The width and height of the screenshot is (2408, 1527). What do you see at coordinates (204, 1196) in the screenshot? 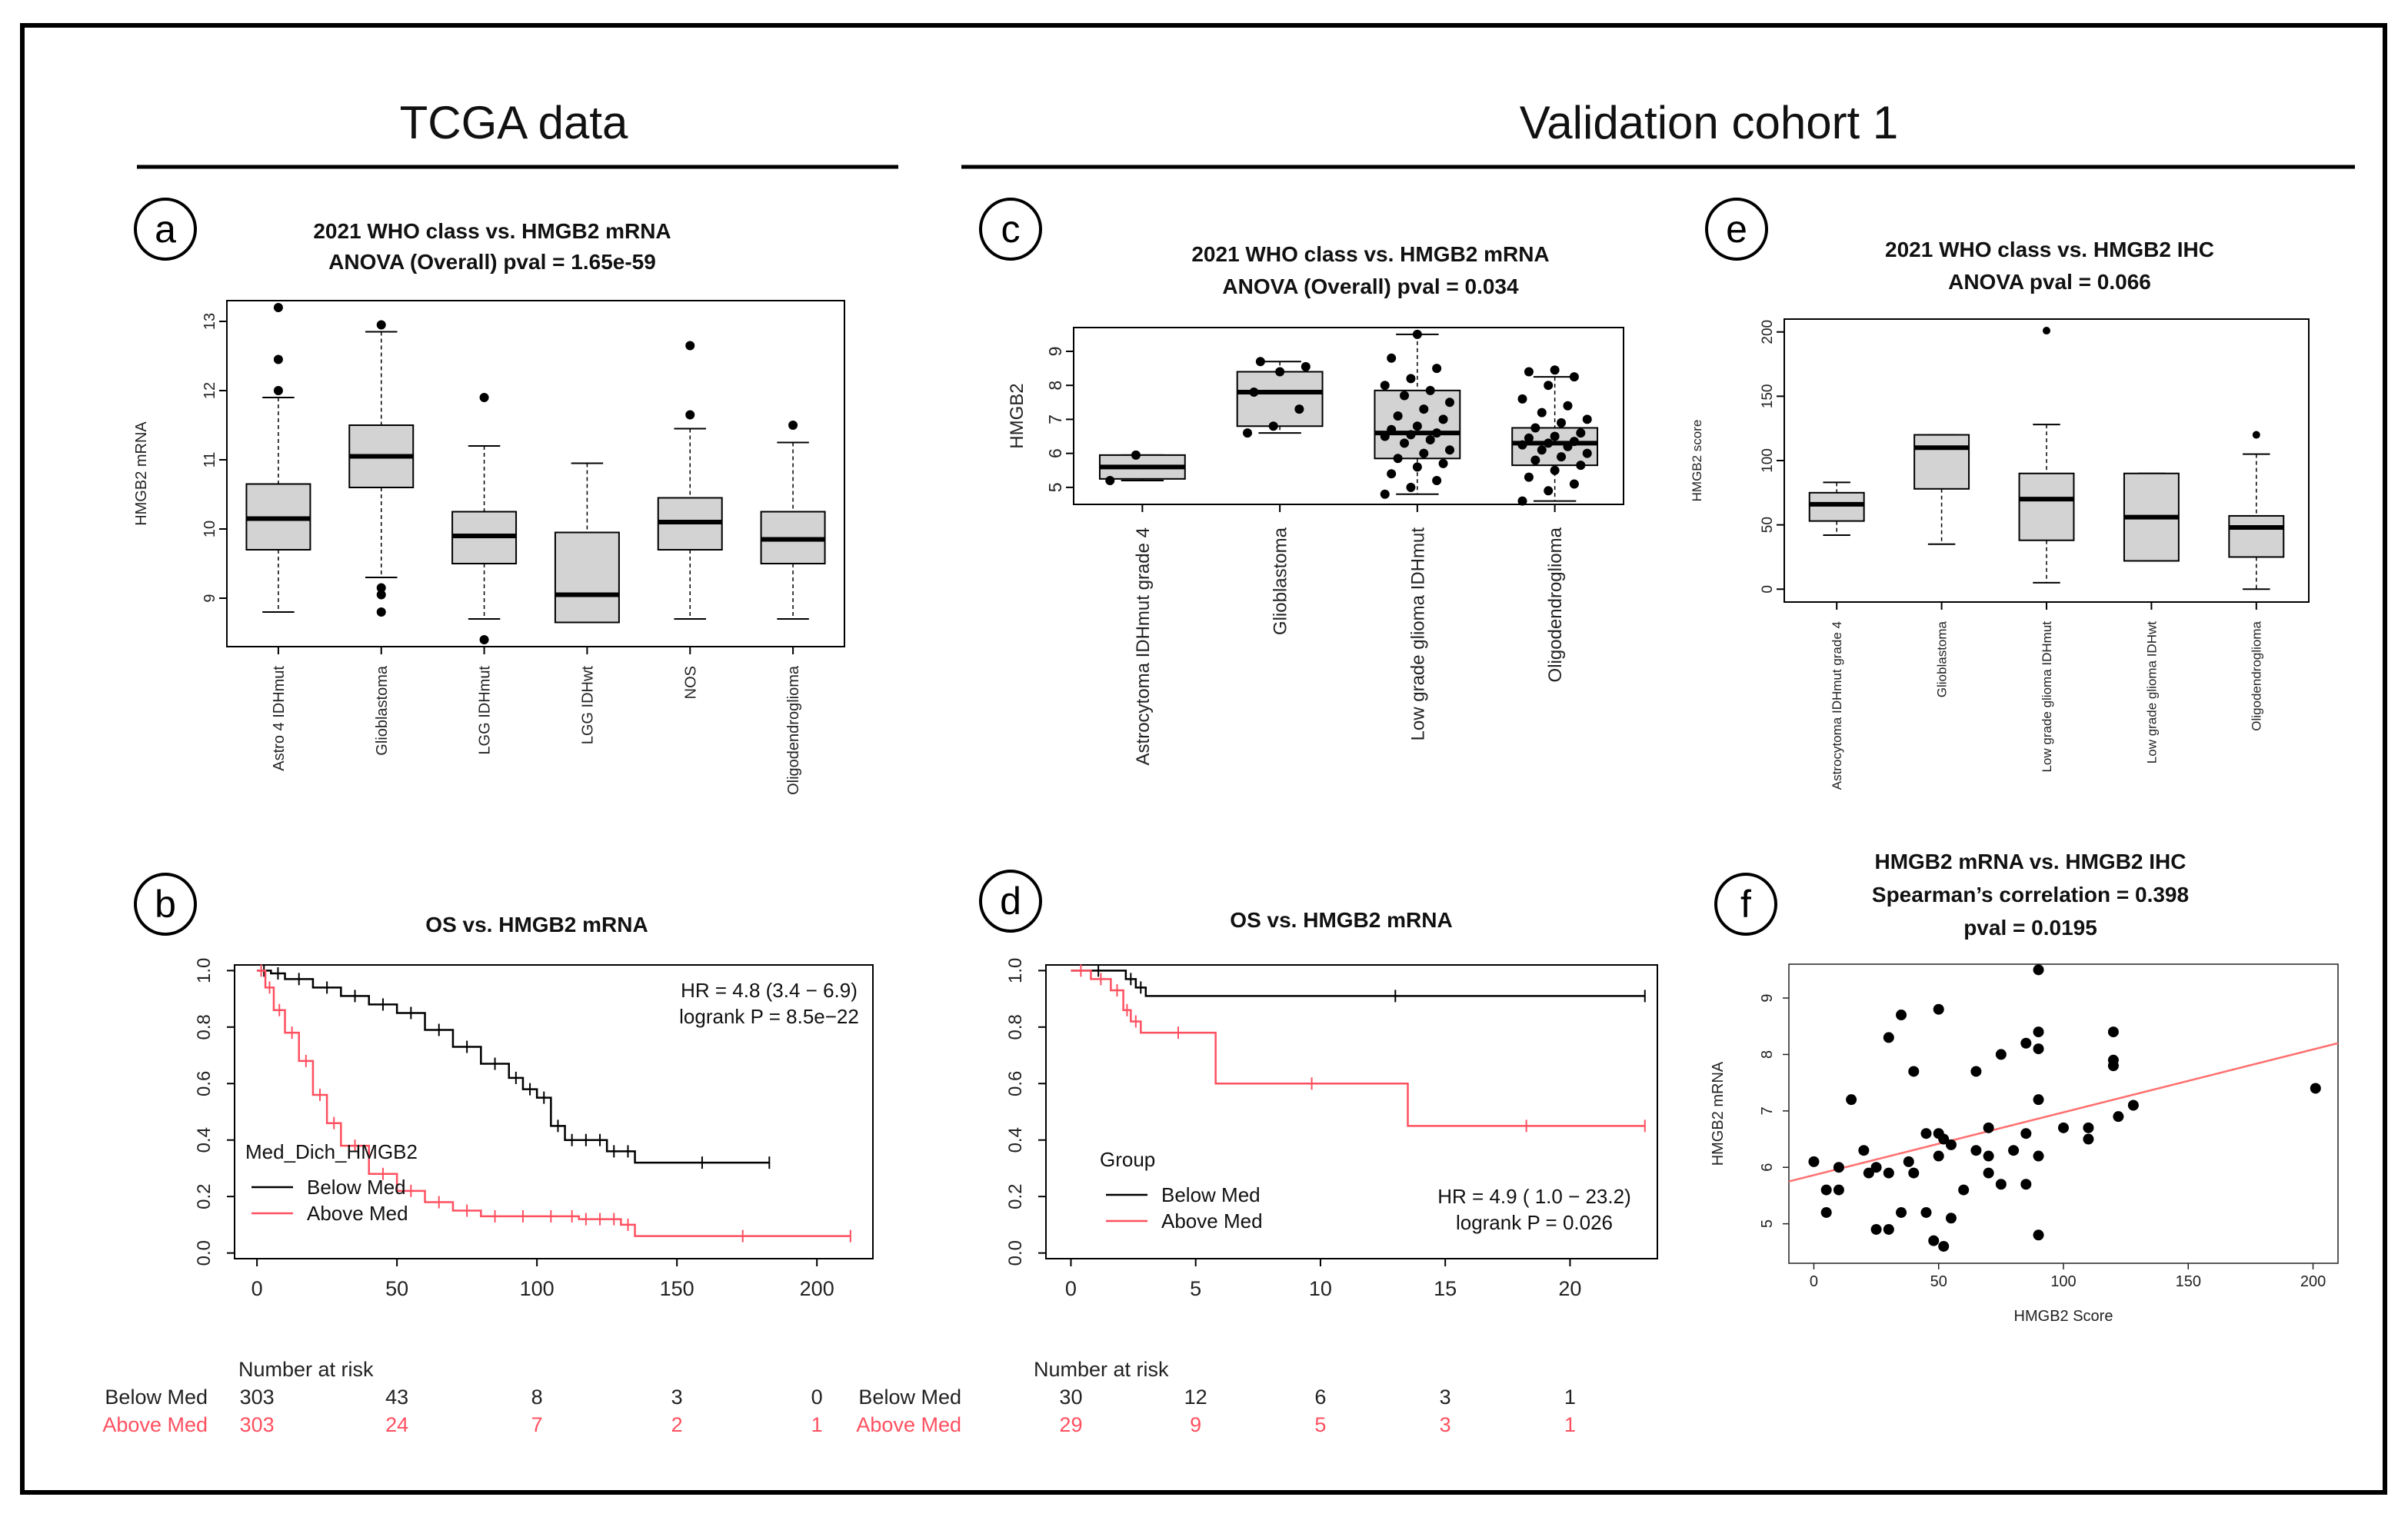
I see `y-tick-label-b-0.2: 0.2` at bounding box center [204, 1196].